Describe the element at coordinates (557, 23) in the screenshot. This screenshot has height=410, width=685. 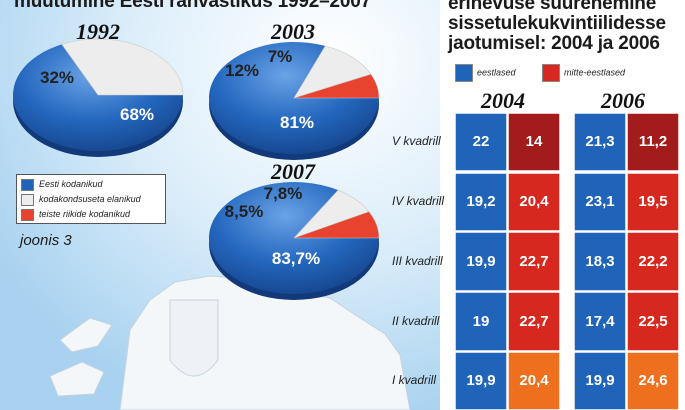
I see `right-chart-title-line2: sissetulekukvintiilidesse` at that location.